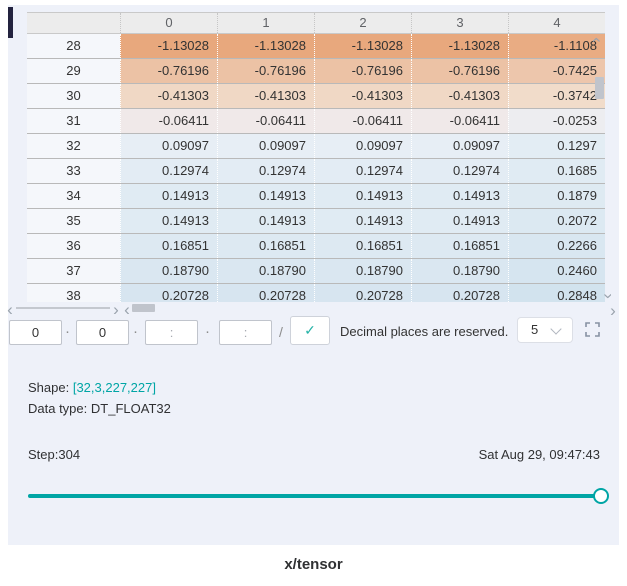 Image resolution: width=627 pixels, height=586 pixels. What do you see at coordinates (116, 309) in the screenshot?
I see `index-scroll-right-icon: ›` at bounding box center [116, 309].